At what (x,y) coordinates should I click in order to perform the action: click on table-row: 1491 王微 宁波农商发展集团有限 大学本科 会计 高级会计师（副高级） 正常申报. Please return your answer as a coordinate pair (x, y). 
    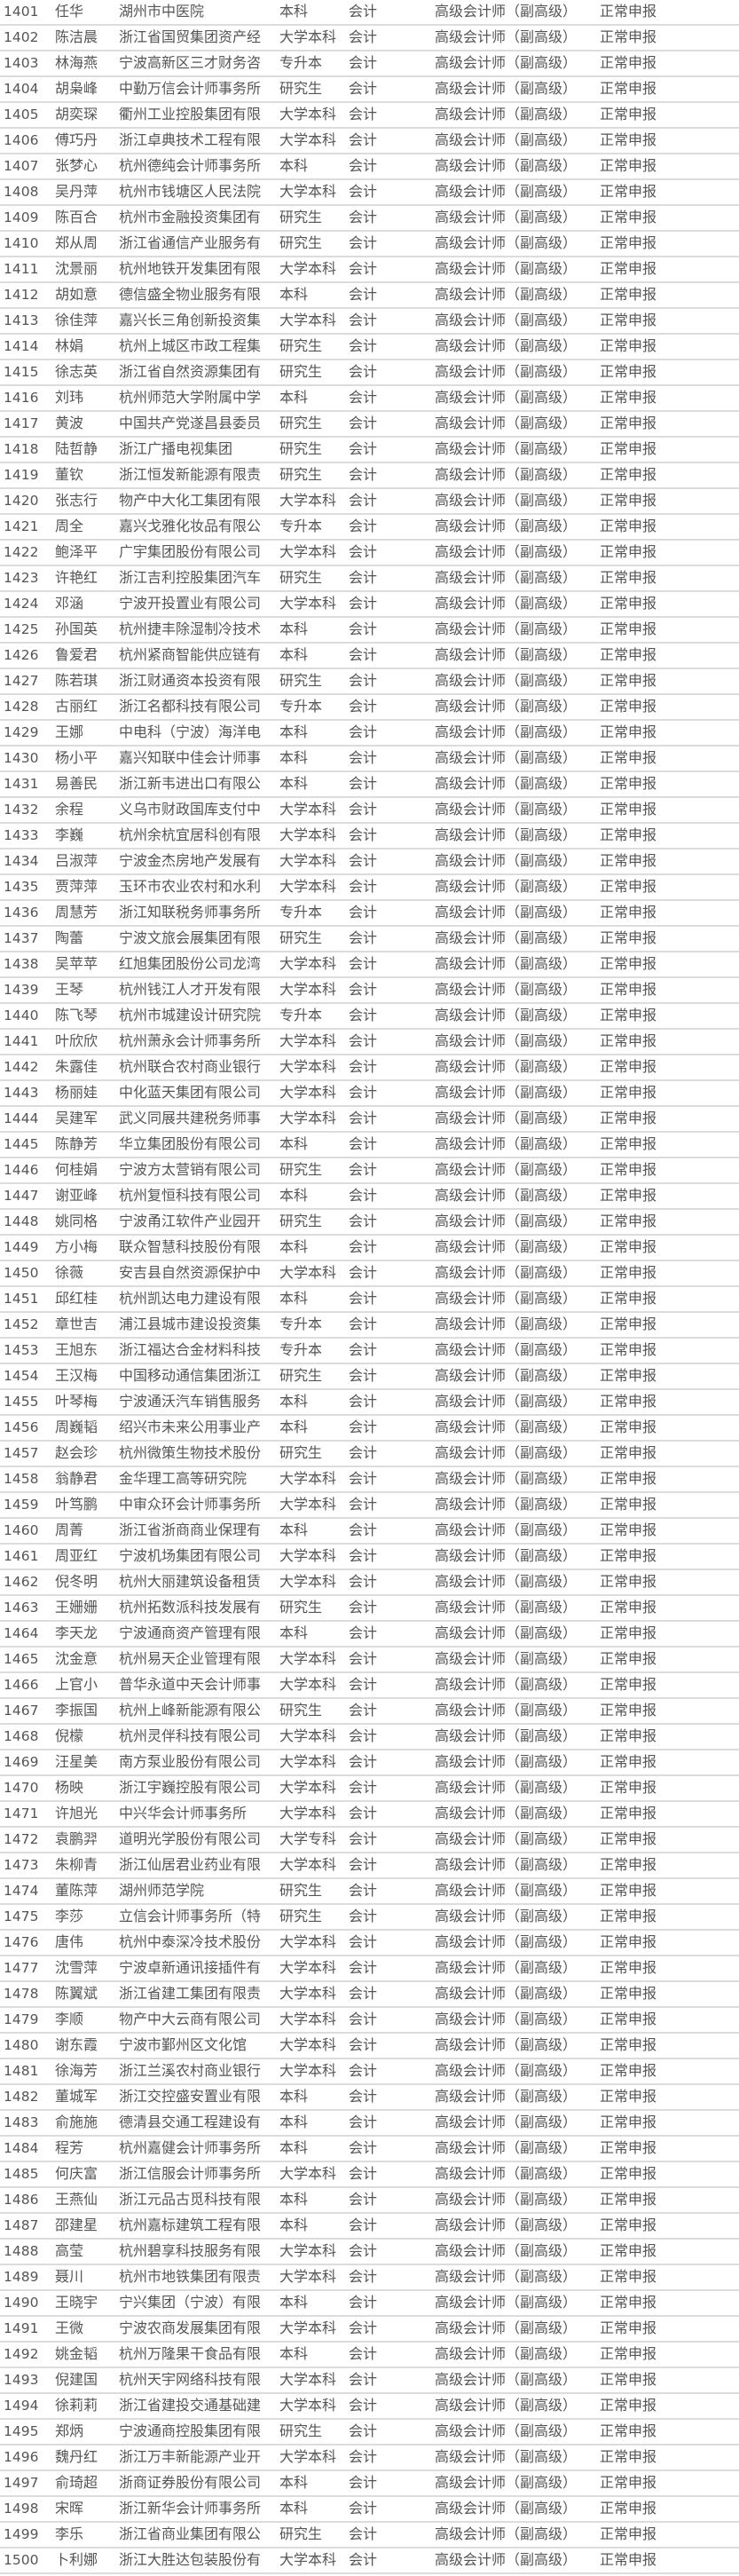
    Looking at the image, I should click on (370, 2330).